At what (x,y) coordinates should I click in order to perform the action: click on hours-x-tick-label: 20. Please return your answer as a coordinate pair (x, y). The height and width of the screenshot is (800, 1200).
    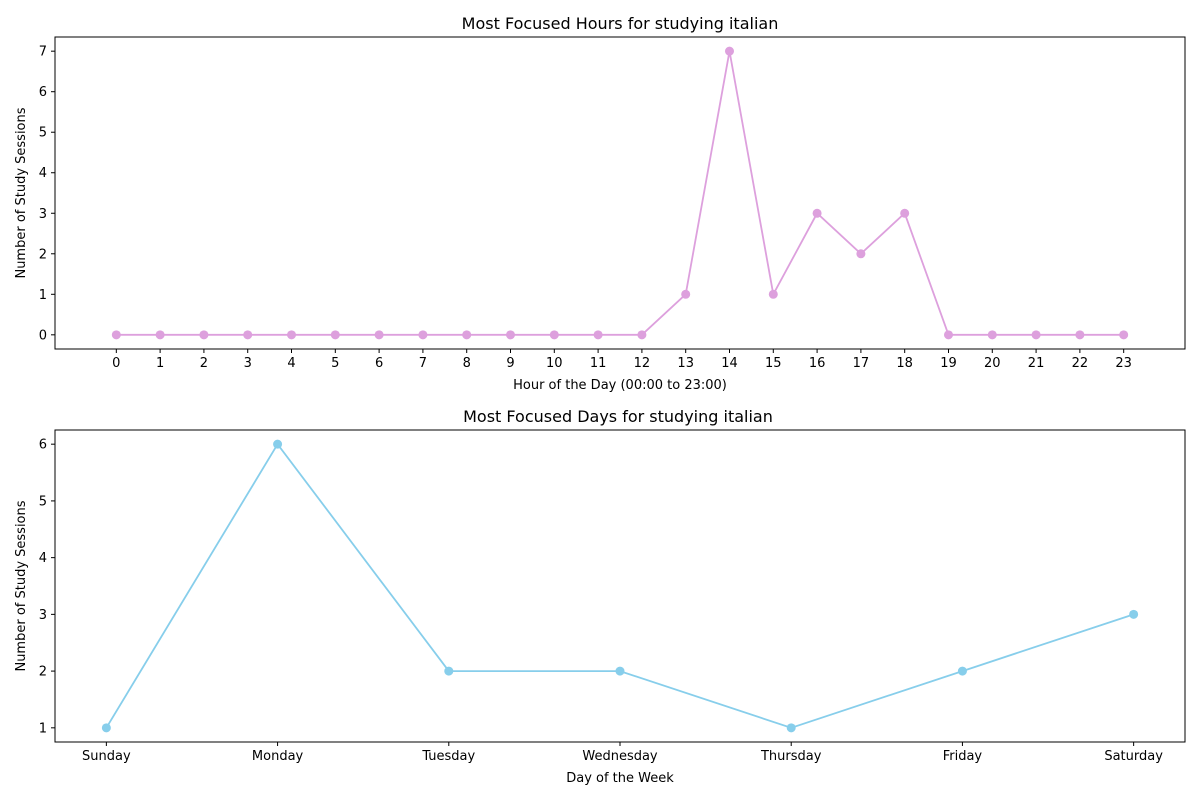
    Looking at the image, I should click on (992, 363).